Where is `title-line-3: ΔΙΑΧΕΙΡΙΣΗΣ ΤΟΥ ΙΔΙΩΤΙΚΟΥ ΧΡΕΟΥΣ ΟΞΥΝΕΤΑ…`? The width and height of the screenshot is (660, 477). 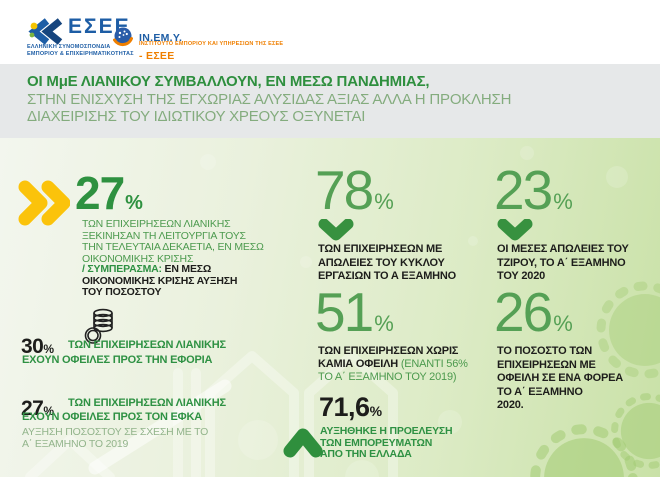 title-line-3: ΔΙΑΧΕΙΡΙΣΗΣ ΤΟΥ ΙΔΙΩΤΙΚΟΥ ΧΡΕΟΥΣ ΟΞΥΝΕΤΑ… is located at coordinates (196, 116).